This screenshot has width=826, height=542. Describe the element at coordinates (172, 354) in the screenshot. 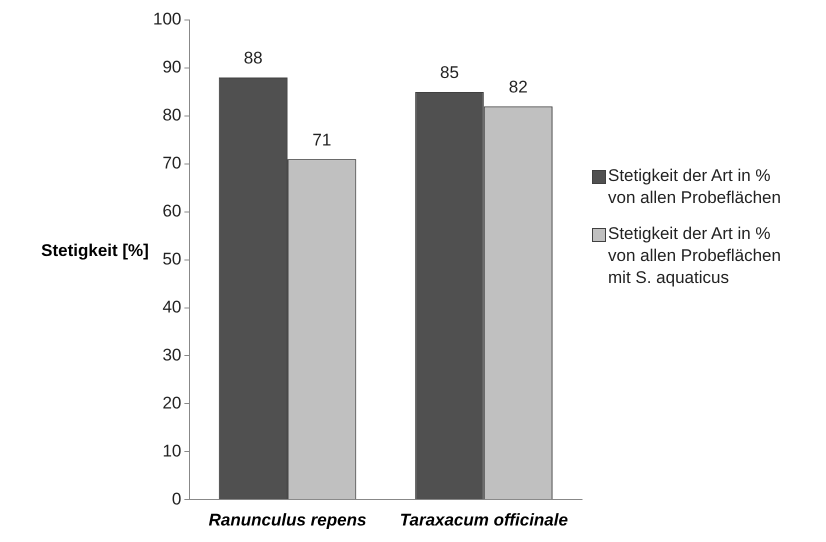

I see `y-tick-label: 30` at that location.